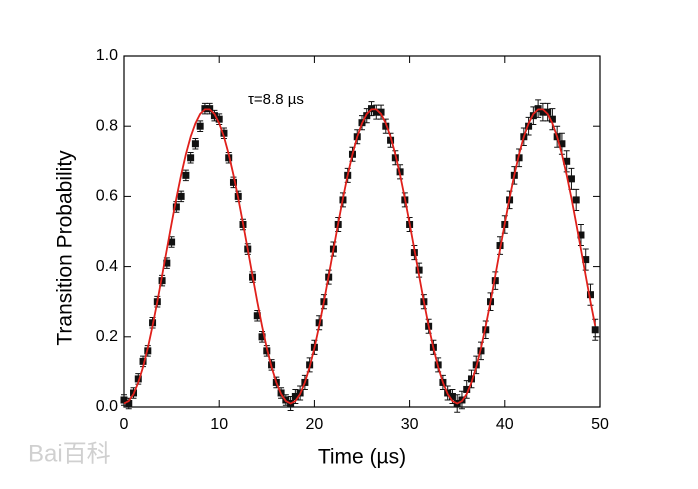 The height and width of the screenshot is (489, 698). What do you see at coordinates (107, 266) in the screenshot?
I see `y-tick-label: 0.4` at bounding box center [107, 266].